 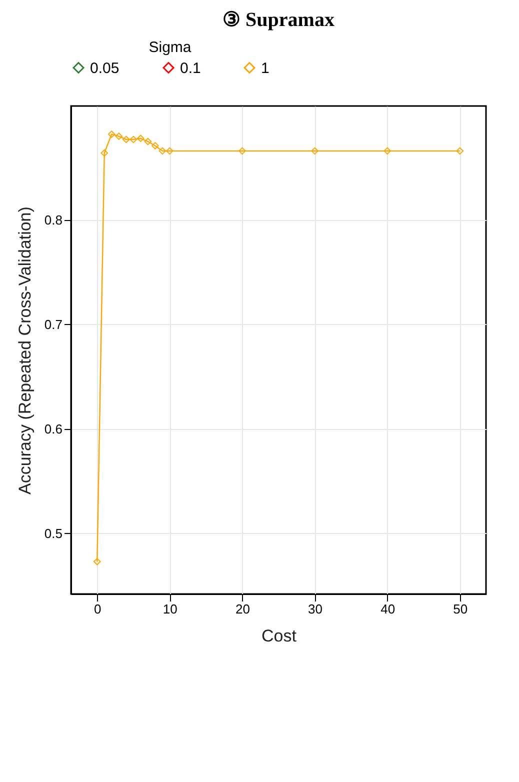 What do you see at coordinates (53, 324) in the screenshot?
I see `y-tick-label: 0.7` at bounding box center [53, 324].